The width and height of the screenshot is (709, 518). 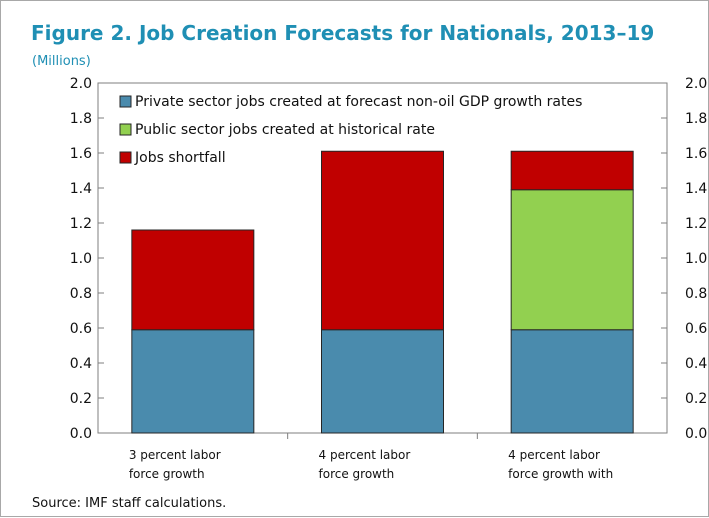 What do you see at coordinates (696, 259) in the screenshot?
I see `y-tick-label-right: 1.0` at bounding box center [696, 259].